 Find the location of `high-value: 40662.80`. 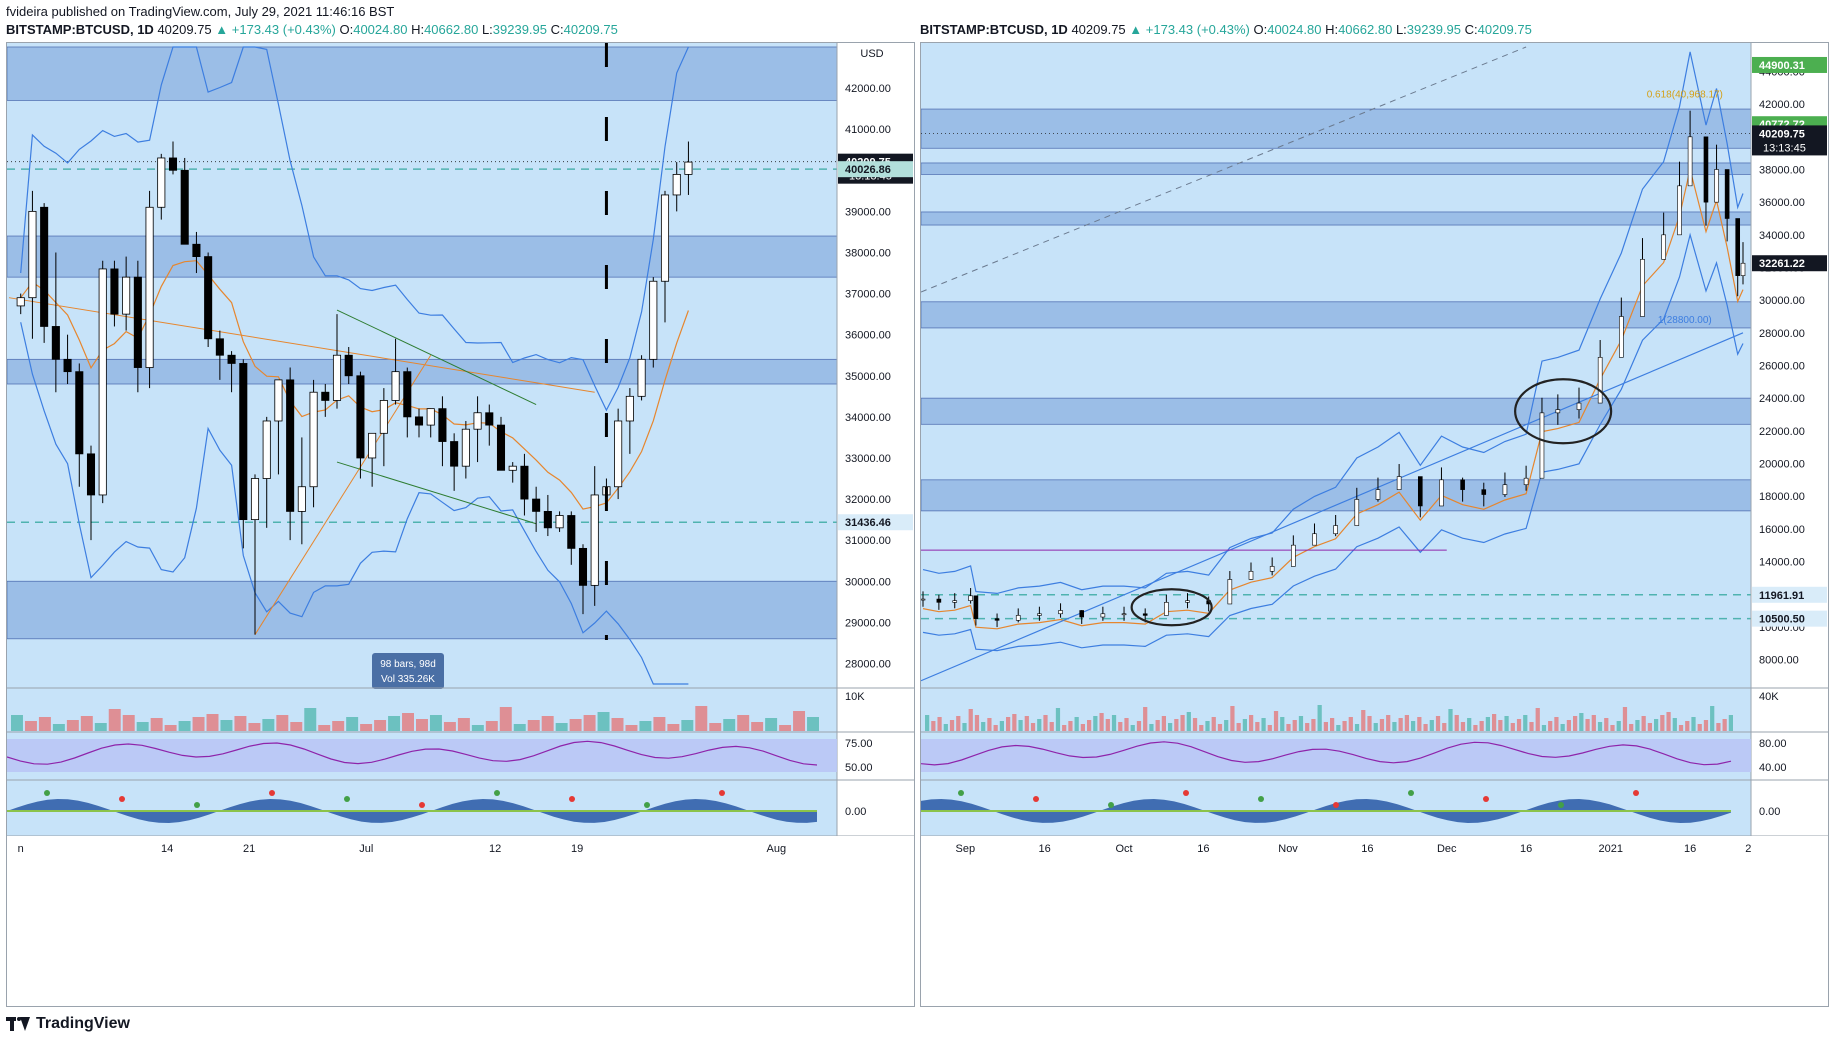

high-value: 40662.80 is located at coordinates (451, 29).